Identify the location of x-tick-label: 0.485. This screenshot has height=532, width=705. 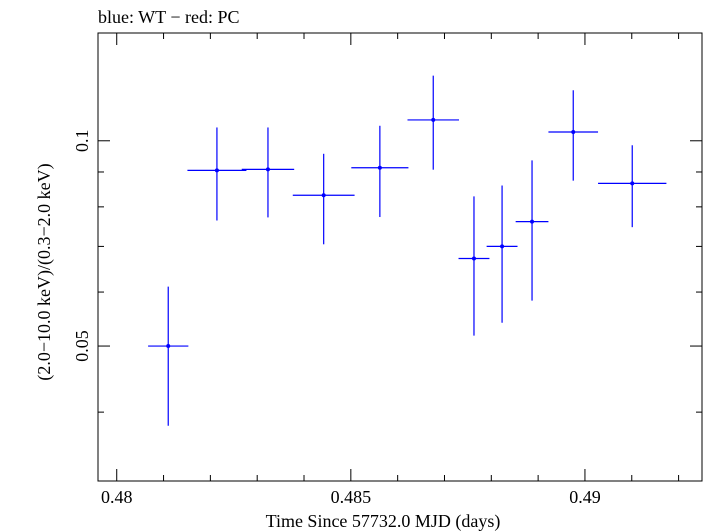
(351, 497).